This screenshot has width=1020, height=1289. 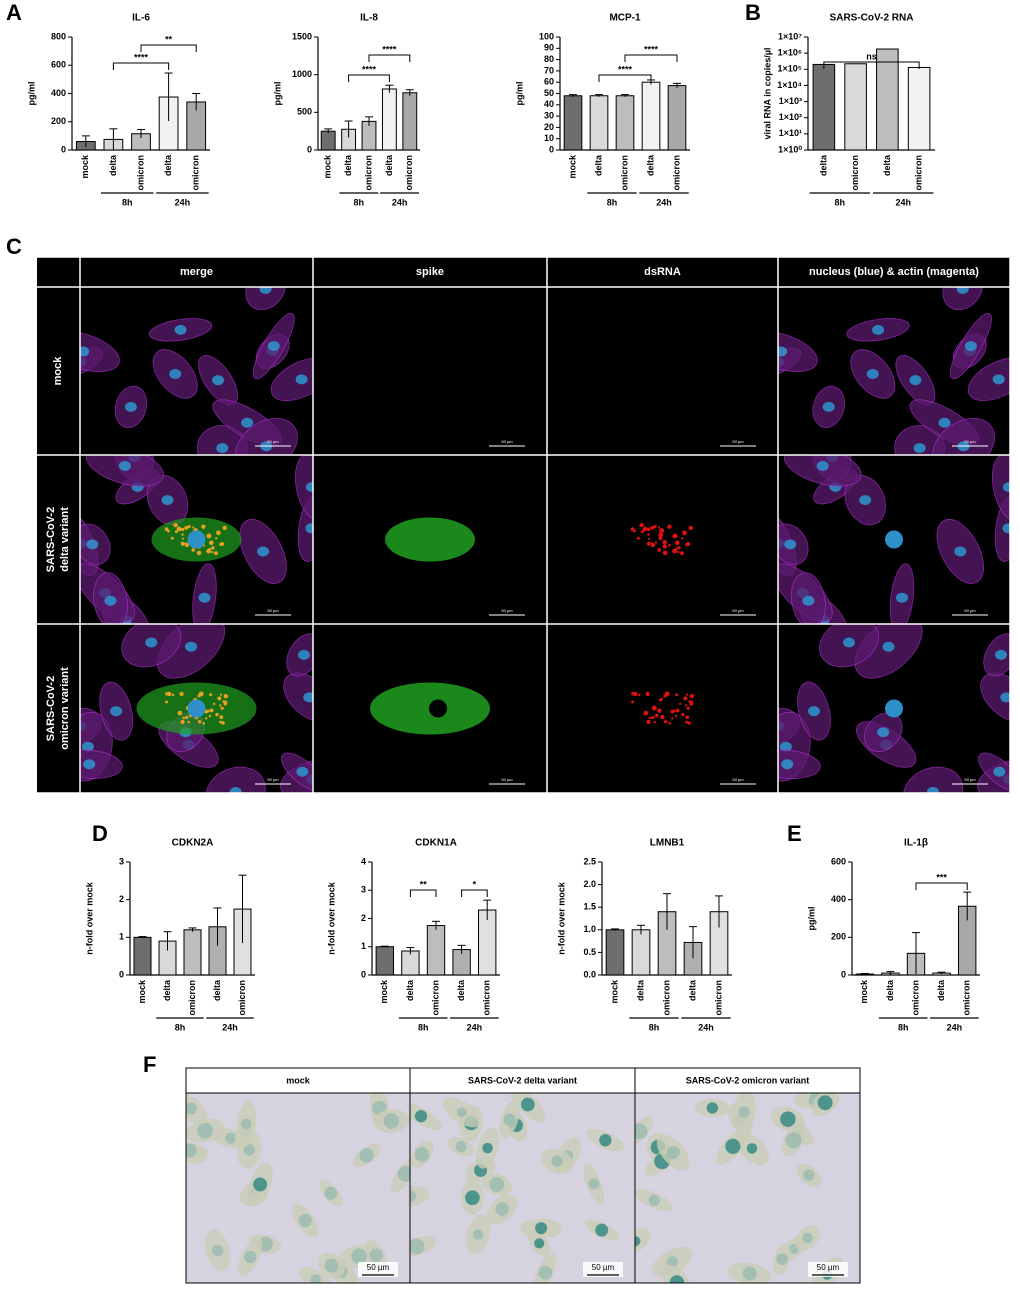 I want to click on y-tick-label: 60, so click(x=549, y=82).